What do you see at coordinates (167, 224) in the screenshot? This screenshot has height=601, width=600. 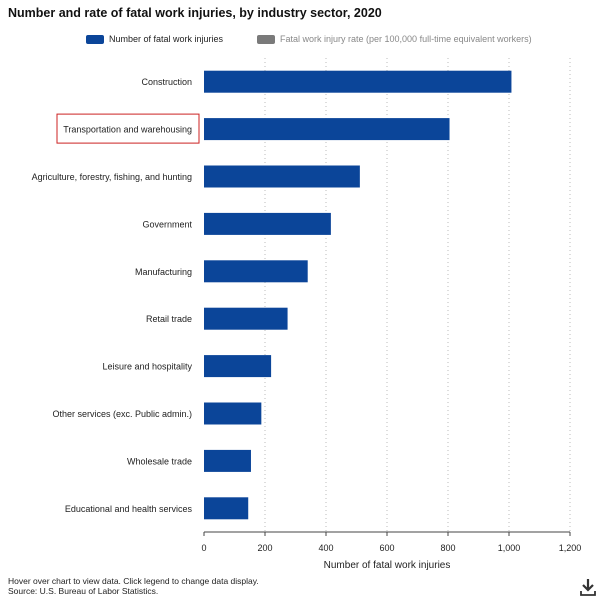 I see `category-label: Government` at bounding box center [167, 224].